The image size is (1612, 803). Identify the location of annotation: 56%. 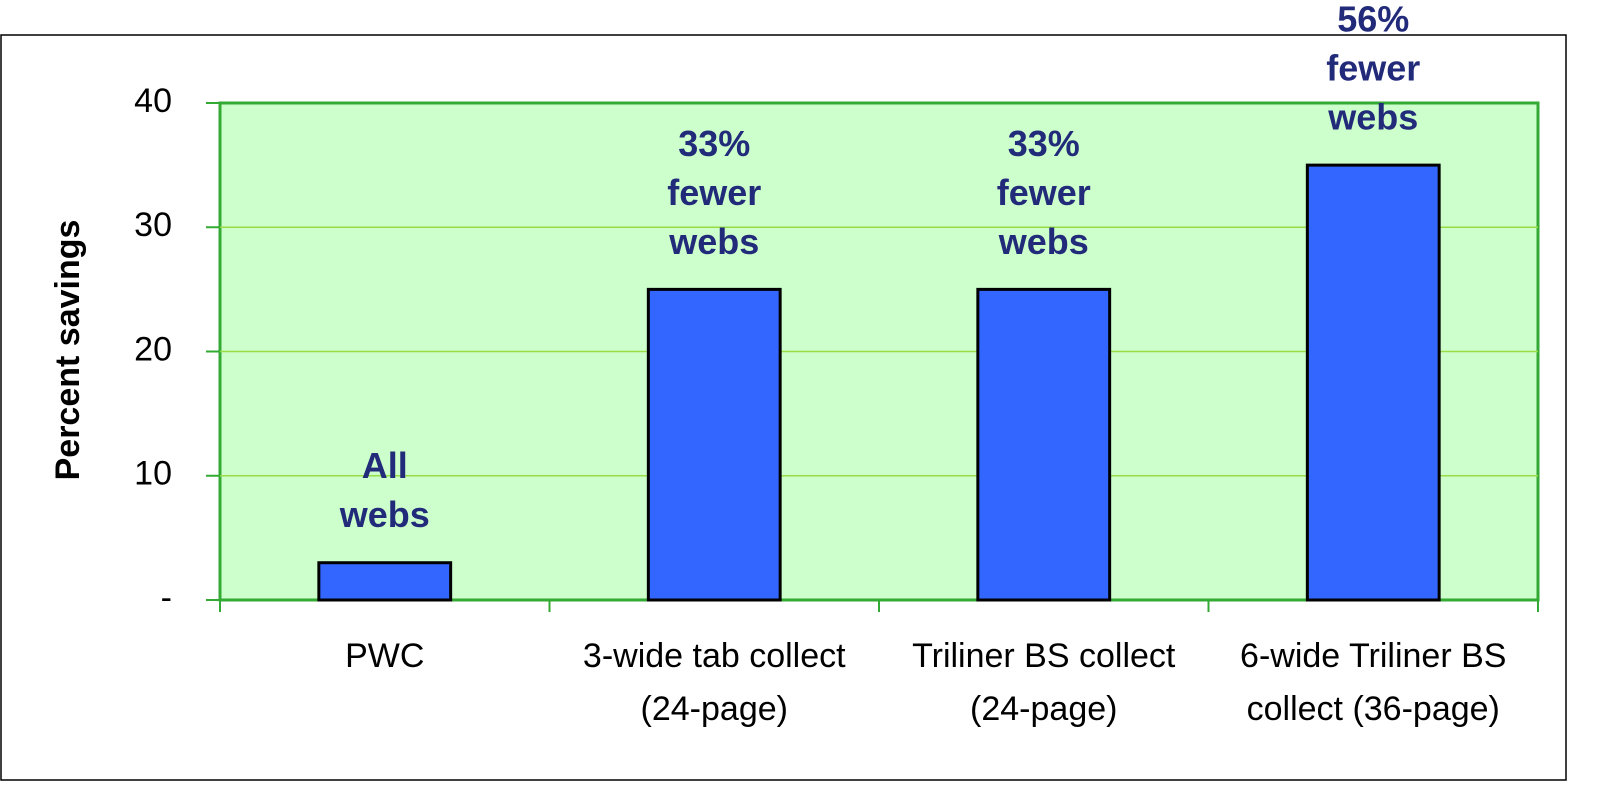
(1373, 20).